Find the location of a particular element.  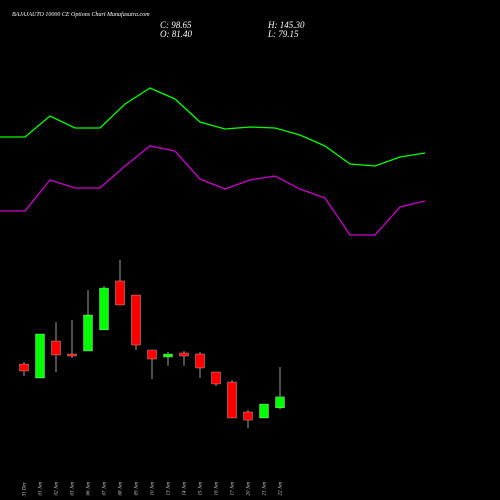

date-label: 31 Dec is located at coordinates (25, 488).